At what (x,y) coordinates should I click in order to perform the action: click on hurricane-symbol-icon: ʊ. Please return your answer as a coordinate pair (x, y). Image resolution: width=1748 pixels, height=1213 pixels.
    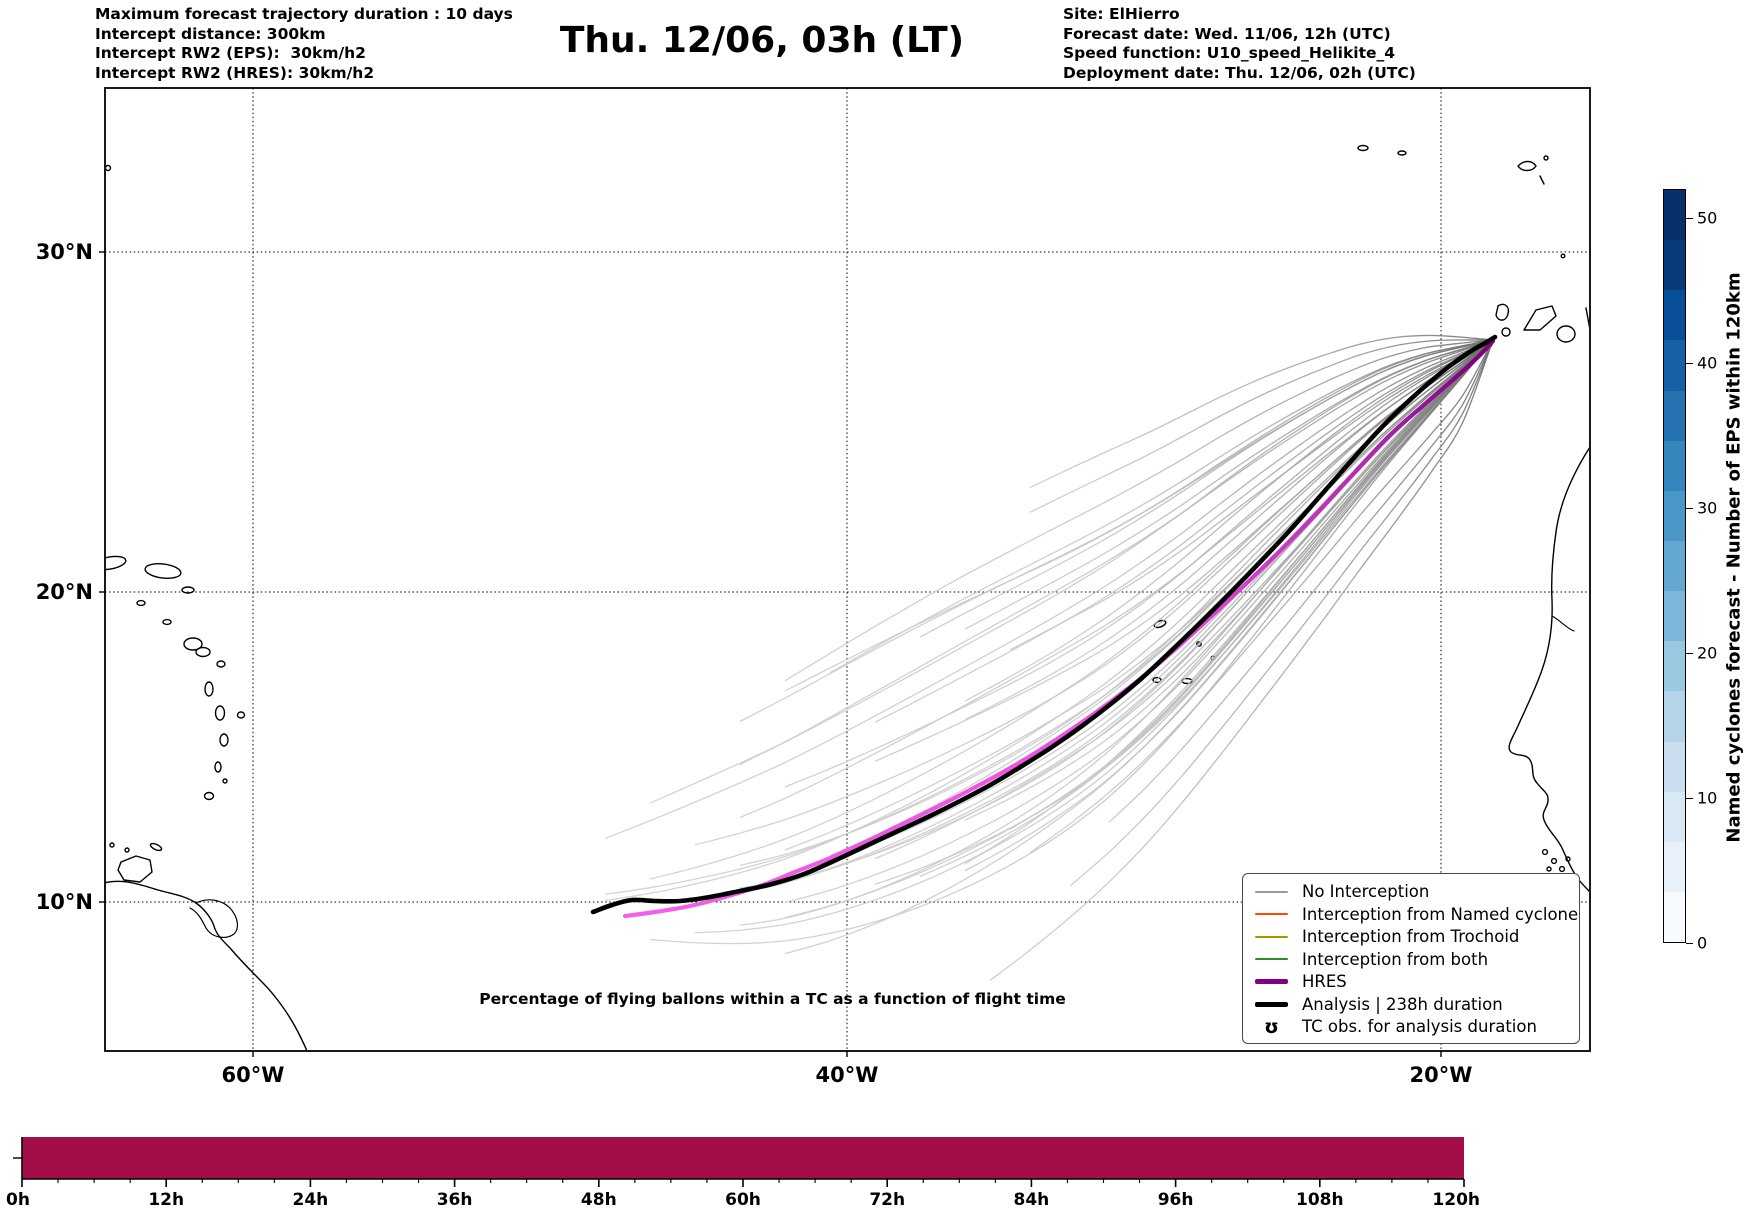
    Looking at the image, I should click on (1271, 1026).